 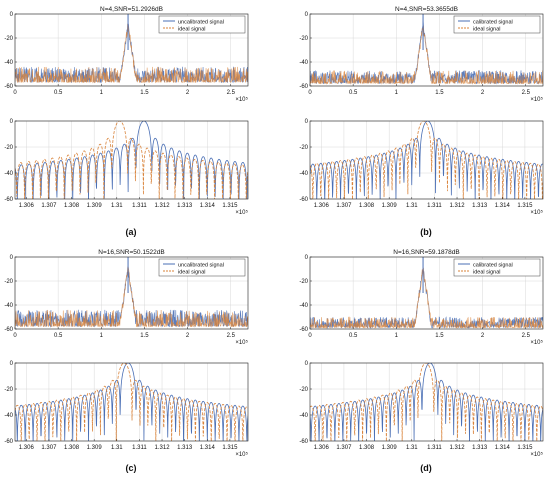 I want to click on plot-title: N=4,SNR=51.2926dB, so click(x=131, y=9).